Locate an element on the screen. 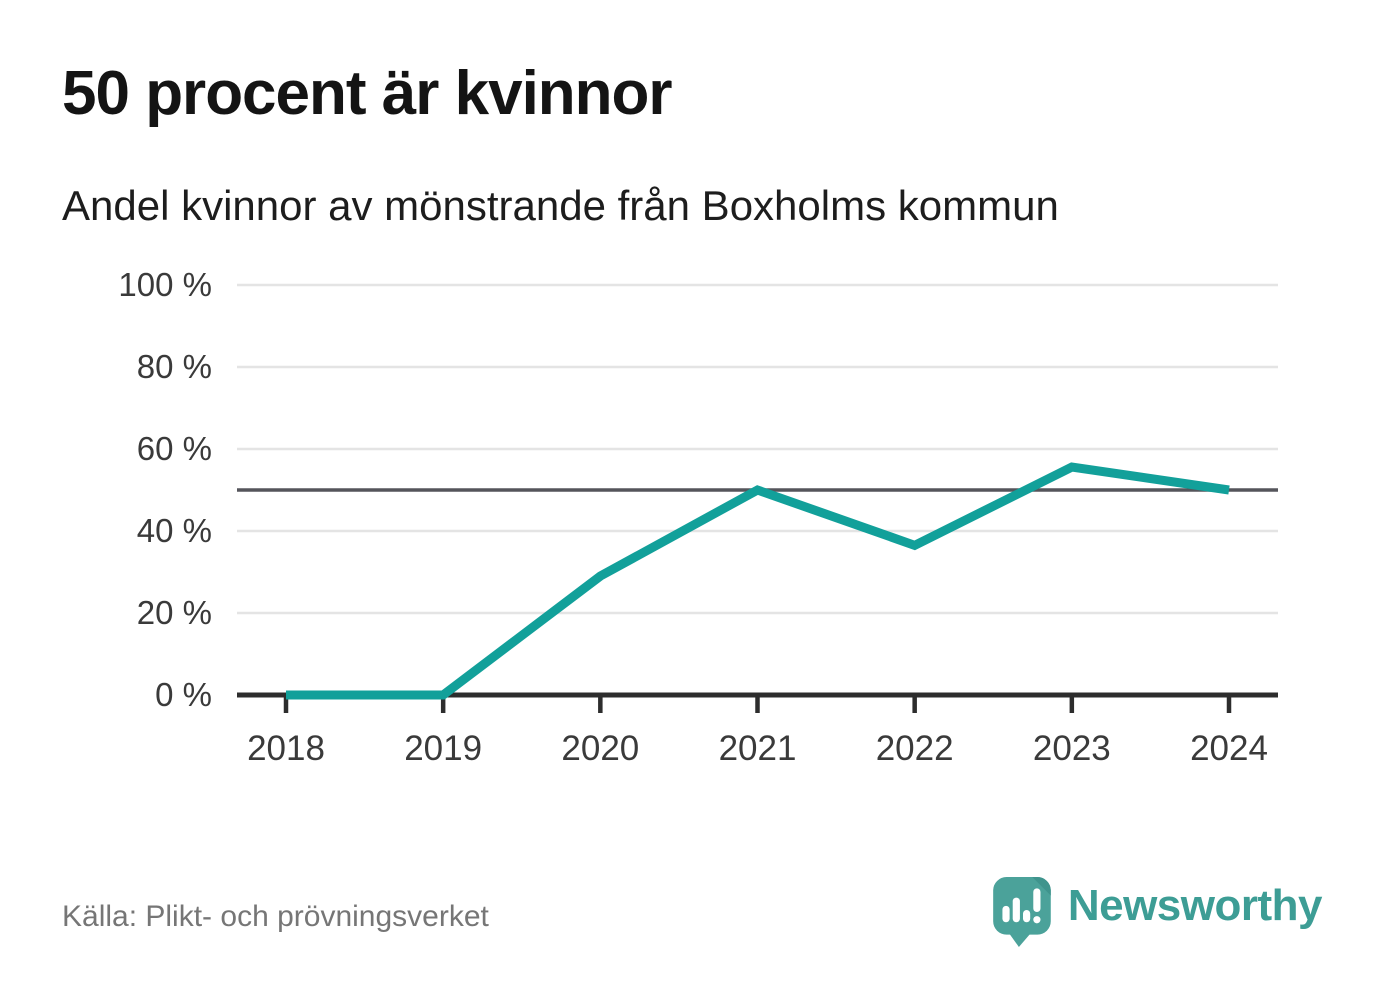  bar-chart-exclamation-glyph is located at coordinates (1021, 906).